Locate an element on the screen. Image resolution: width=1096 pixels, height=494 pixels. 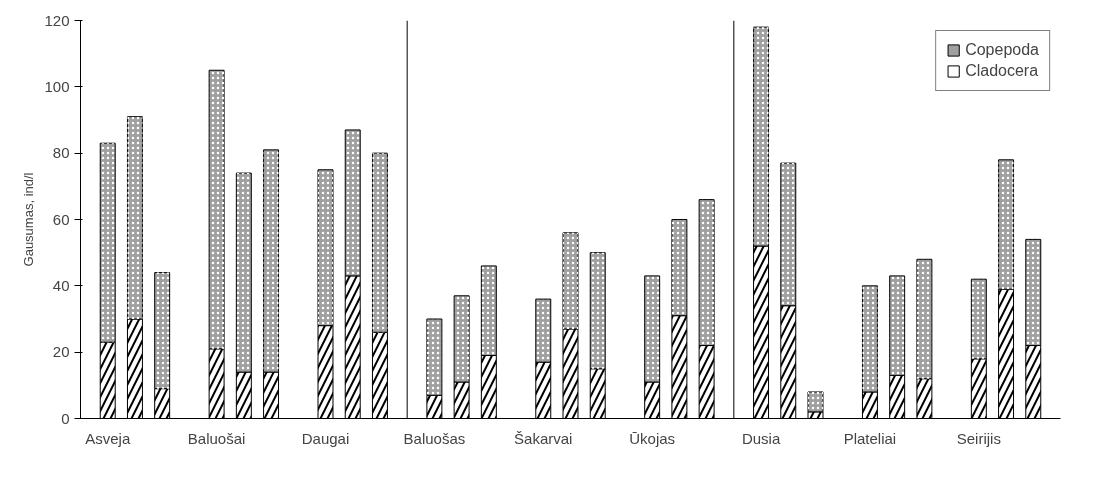
x-tick-label: Dusia is located at coordinates (761, 438).